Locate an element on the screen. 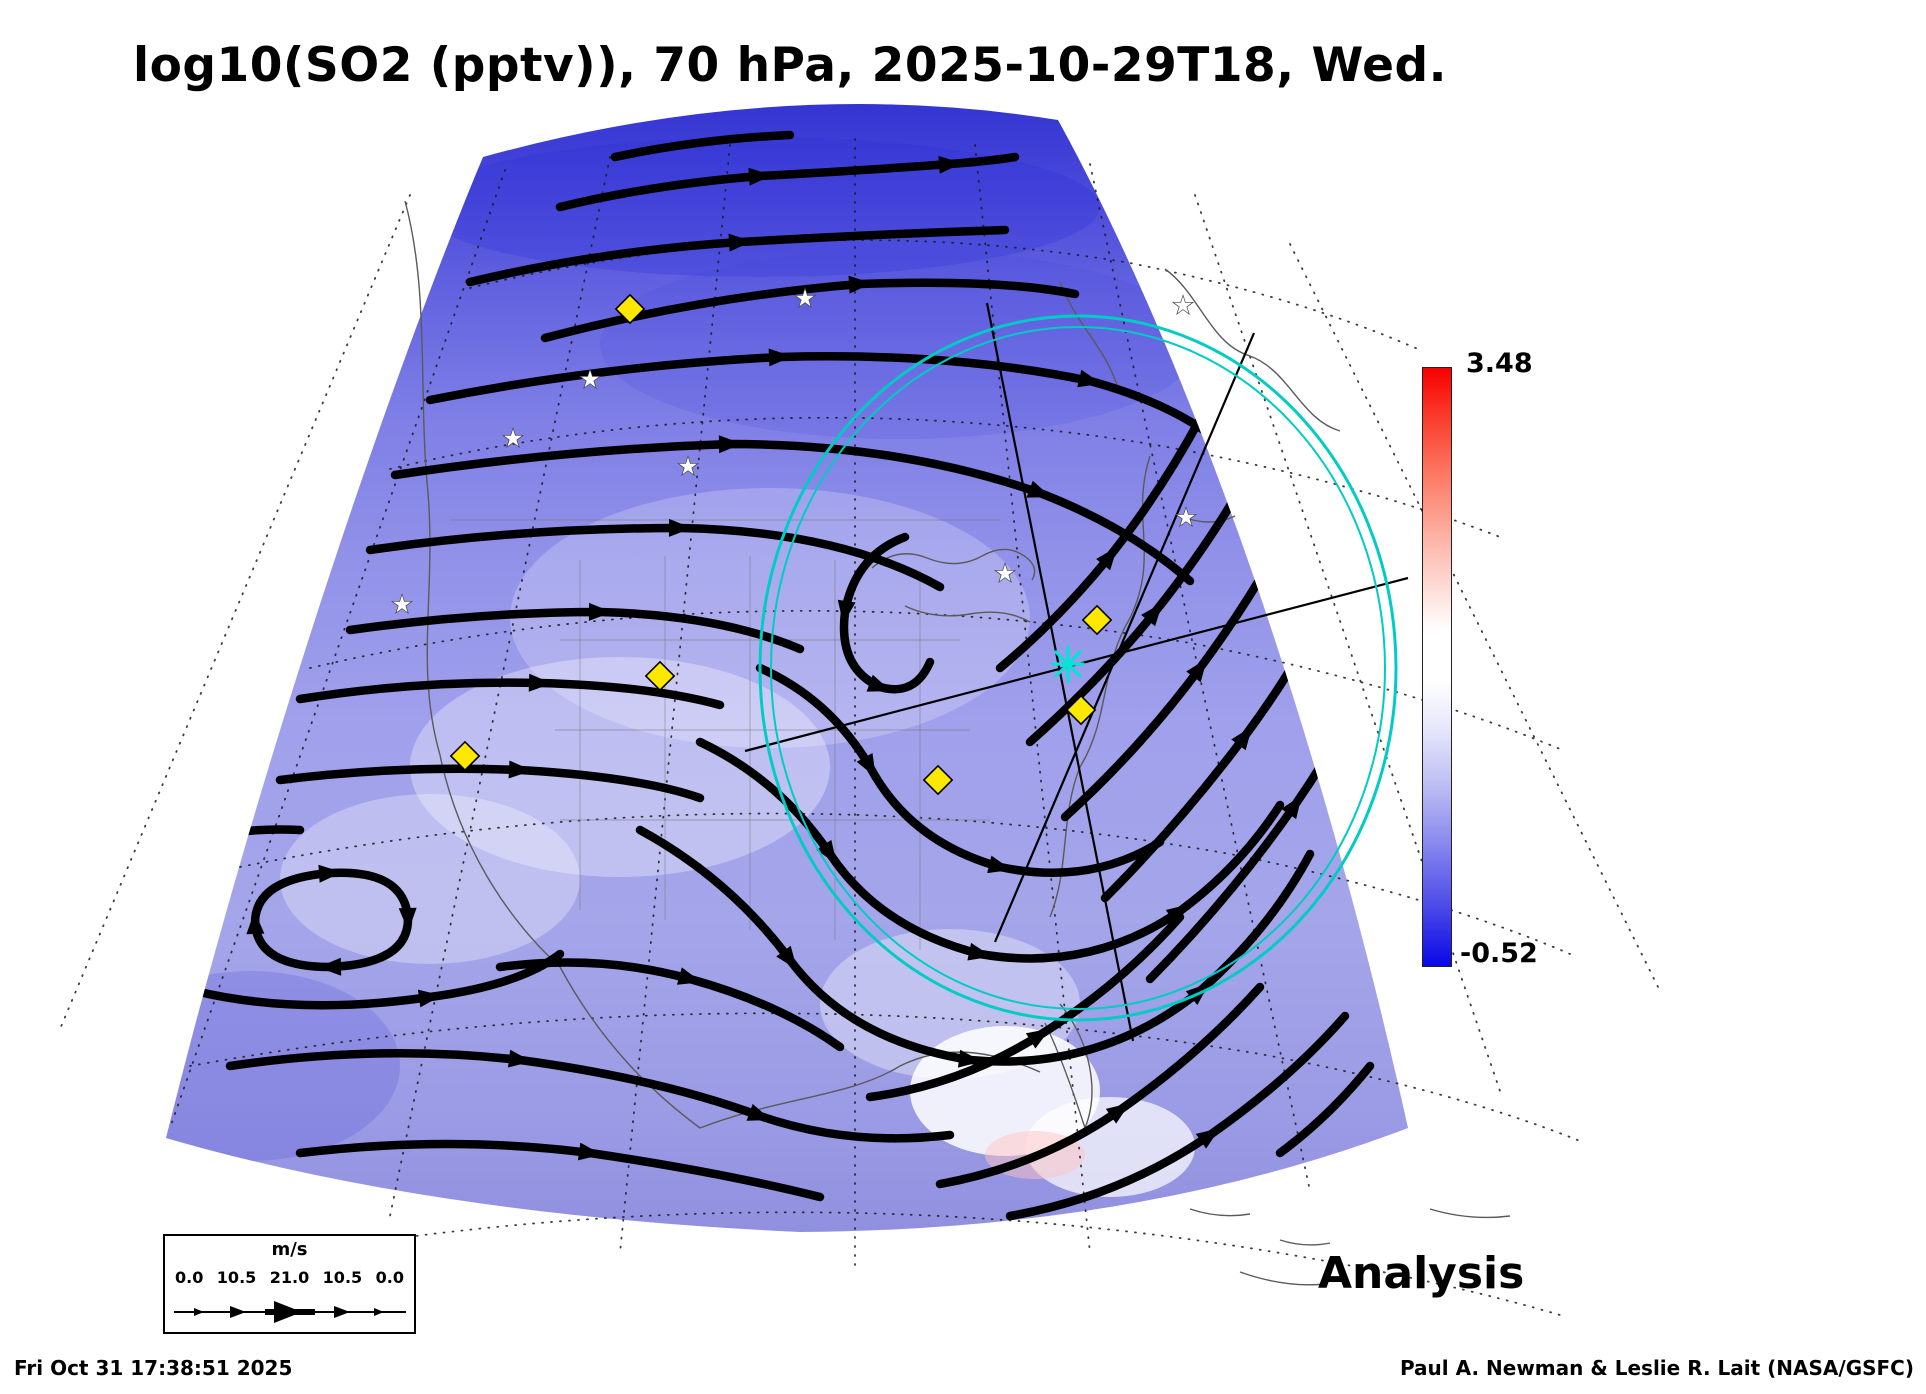  wind-legend-units: m/s is located at coordinates (289, 1249).